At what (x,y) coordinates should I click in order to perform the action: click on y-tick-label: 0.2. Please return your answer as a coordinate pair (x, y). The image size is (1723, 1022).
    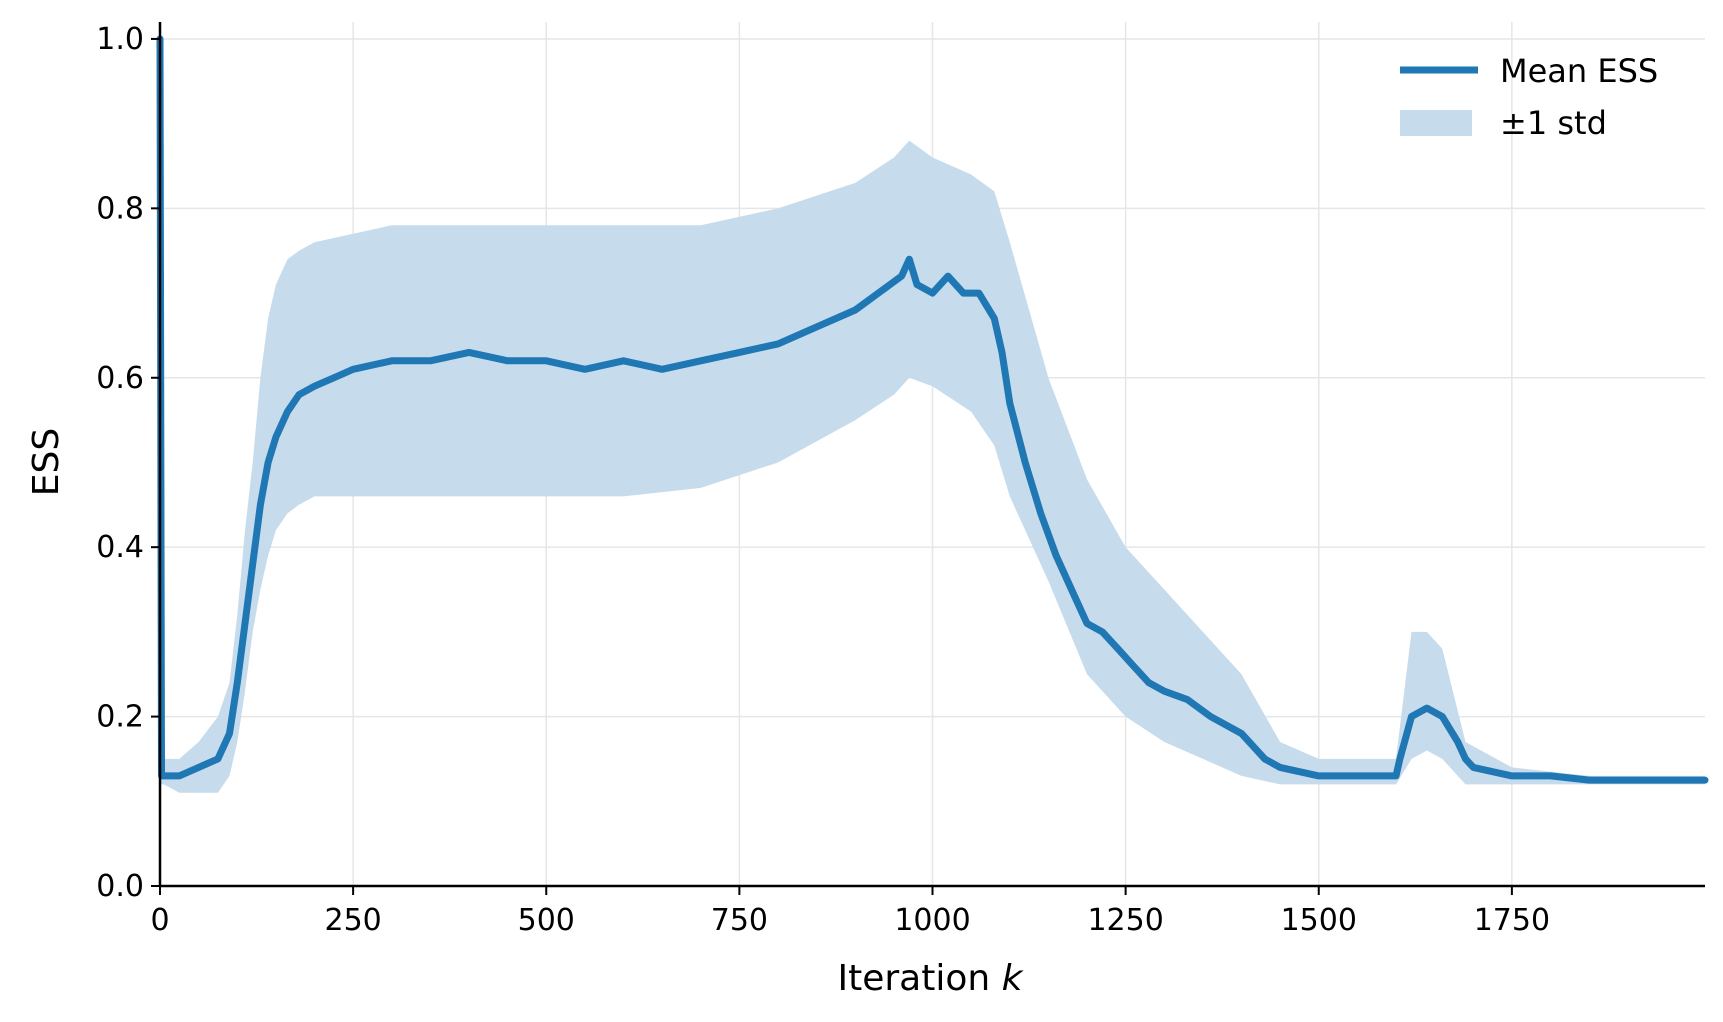
    Looking at the image, I should click on (120, 717).